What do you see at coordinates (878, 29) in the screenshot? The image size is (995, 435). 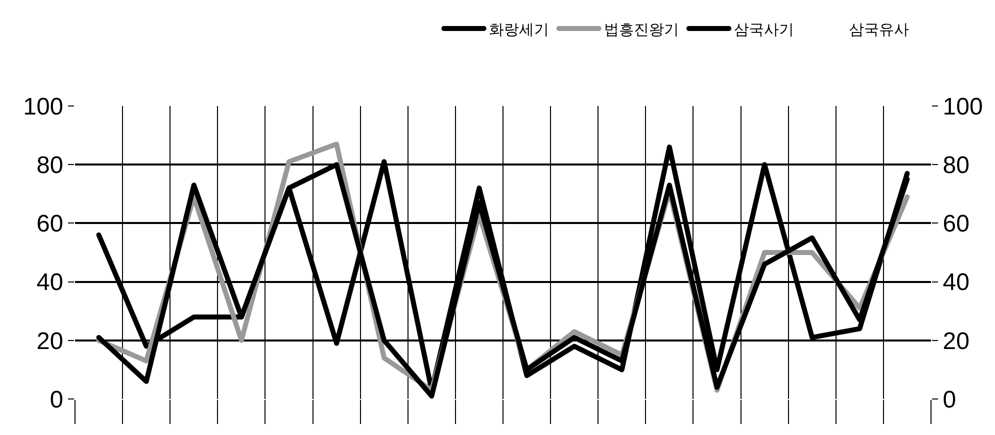 I see `text: 삼국유사` at bounding box center [878, 29].